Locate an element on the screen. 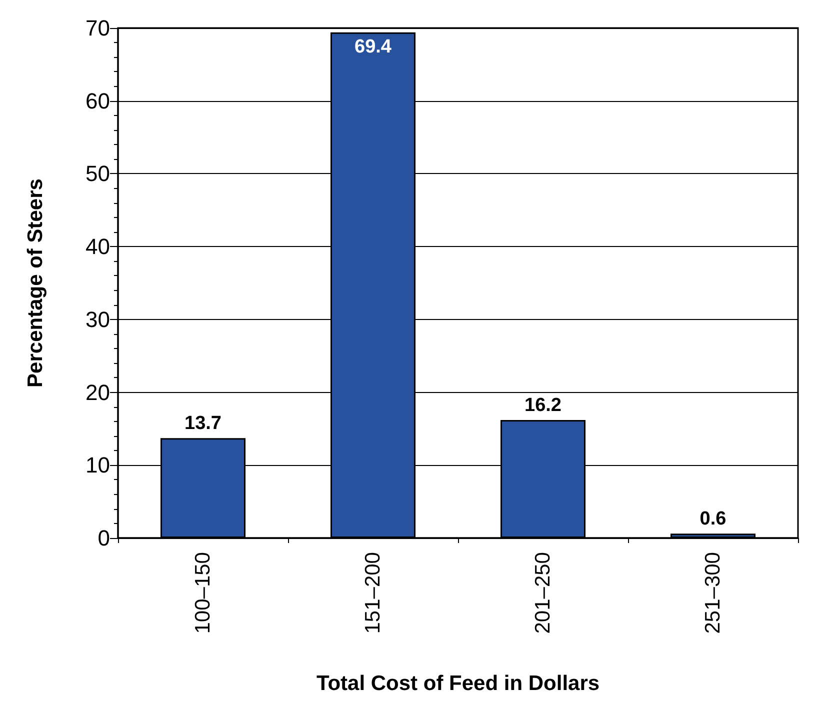  x-axis-title: Total Cost of Feed in Dollars is located at coordinates (458, 683).